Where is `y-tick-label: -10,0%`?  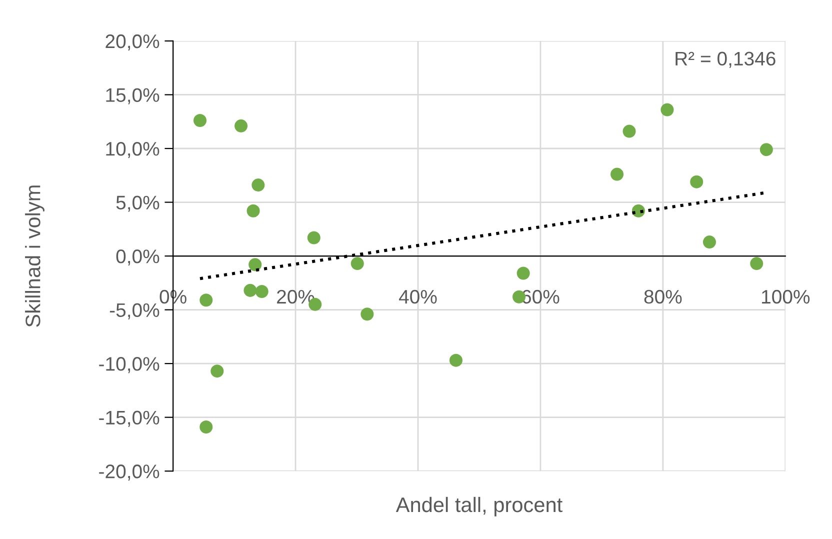
y-tick-label: -10,0% is located at coordinates (129, 365).